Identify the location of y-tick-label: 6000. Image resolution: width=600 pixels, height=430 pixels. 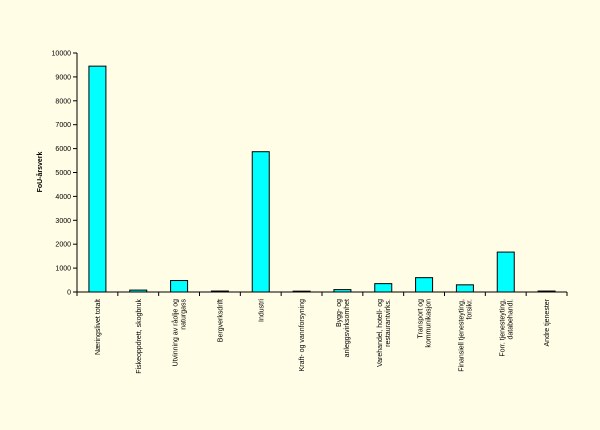
(63, 149).